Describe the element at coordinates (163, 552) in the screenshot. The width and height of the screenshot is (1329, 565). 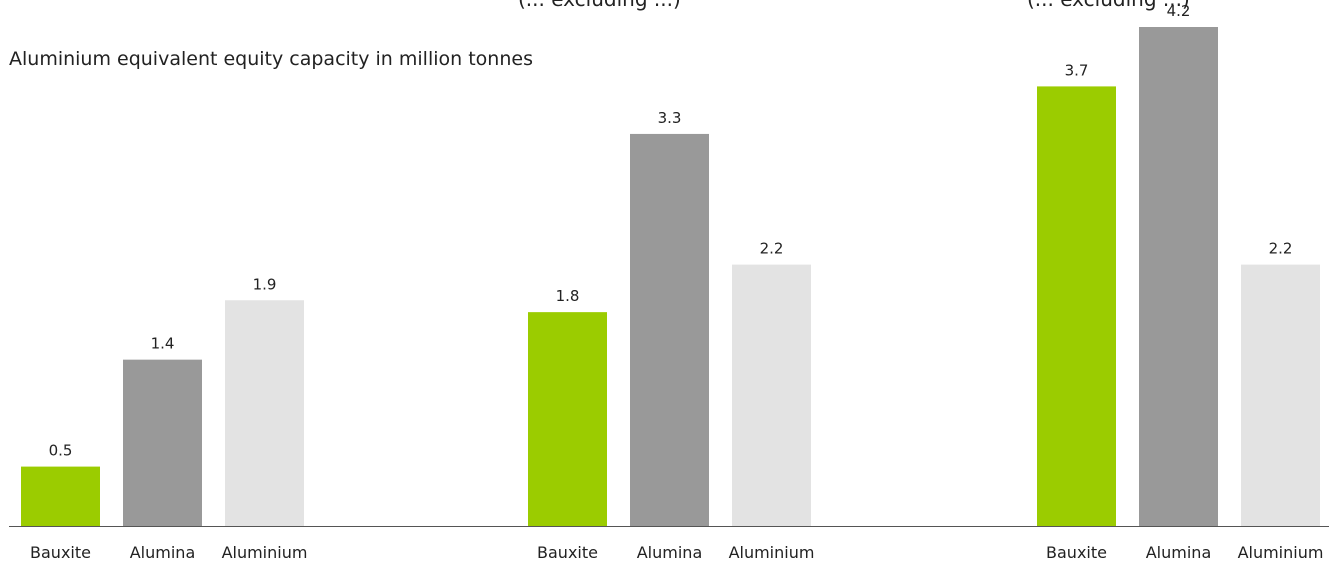
I see `x-tick-label-alumina-group-1: Alumina` at that location.